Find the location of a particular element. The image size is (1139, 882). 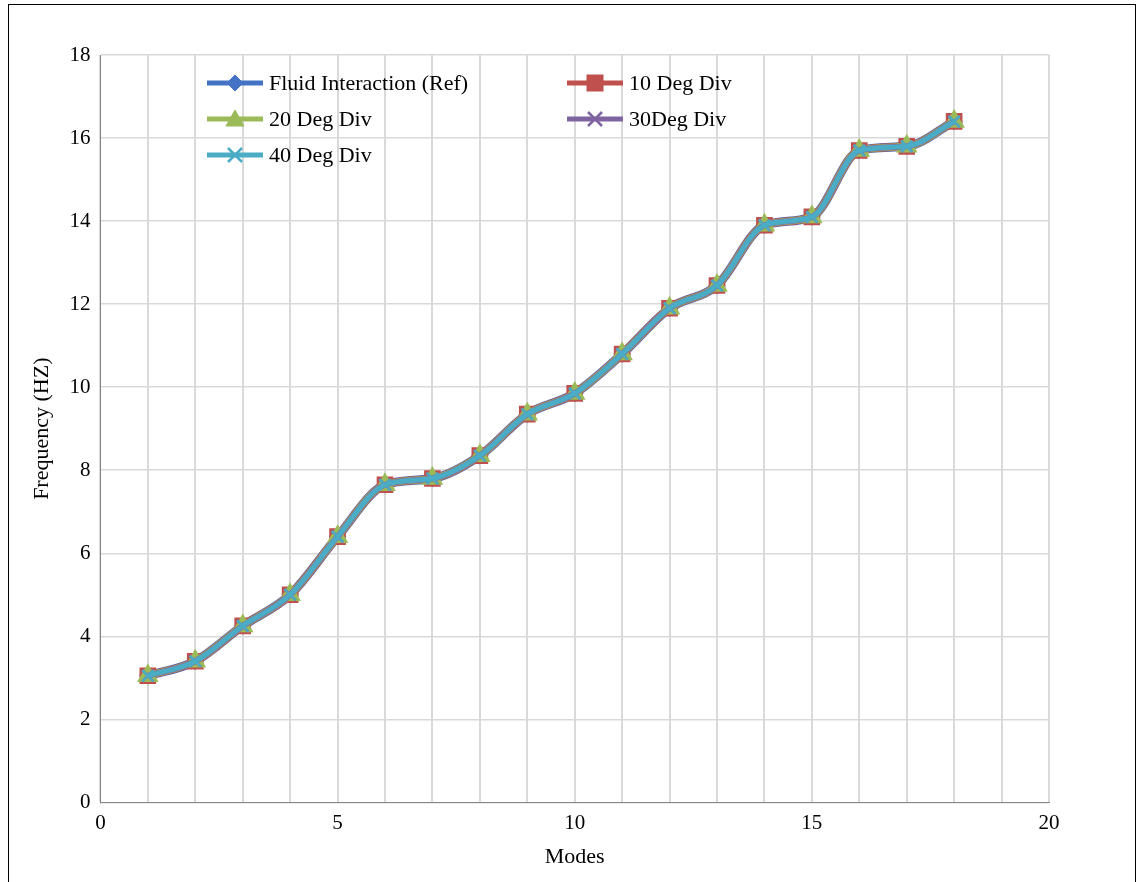

y-tick-label: 10 is located at coordinates (80, 385).